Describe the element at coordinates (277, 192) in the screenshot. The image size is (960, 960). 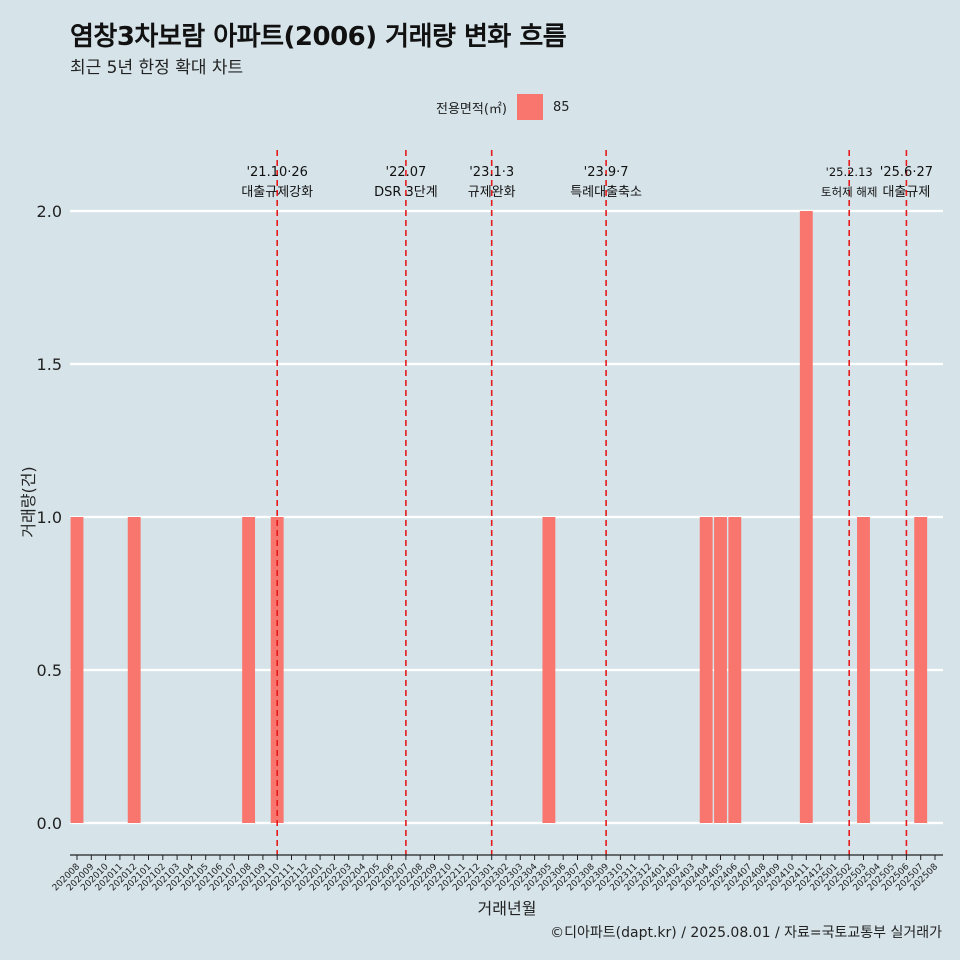
I see `event-label: 대출규제강화` at that location.